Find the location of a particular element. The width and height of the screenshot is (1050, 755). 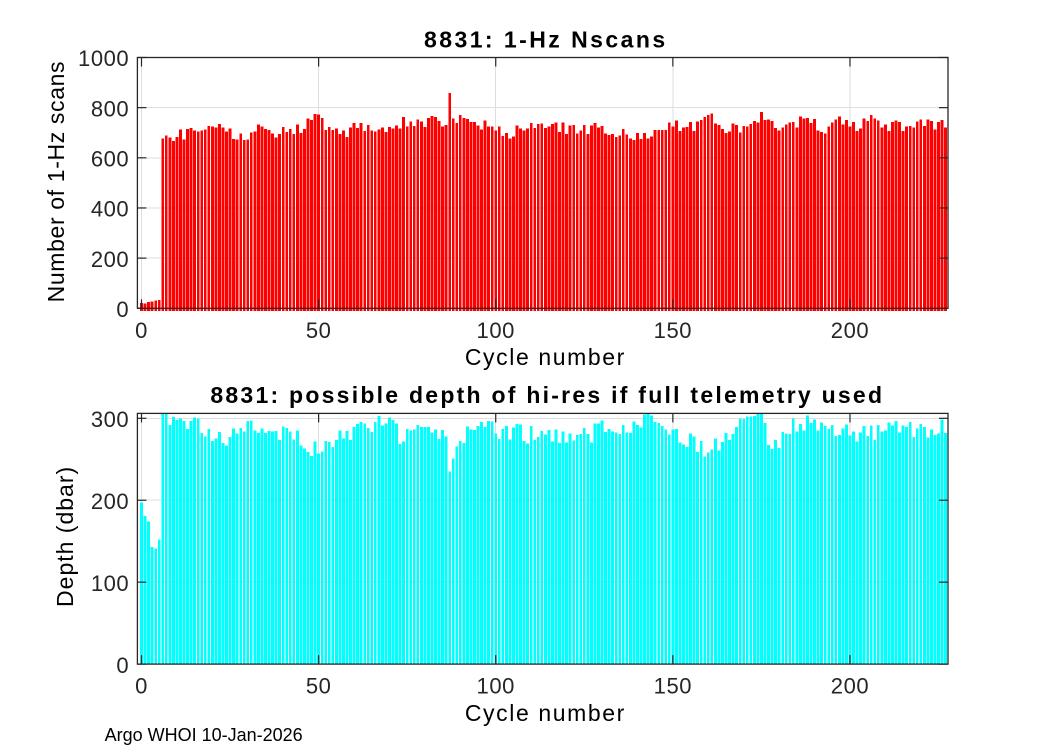

svg-text: 8831: 1-Hz Nscans is located at coordinates (546, 40).